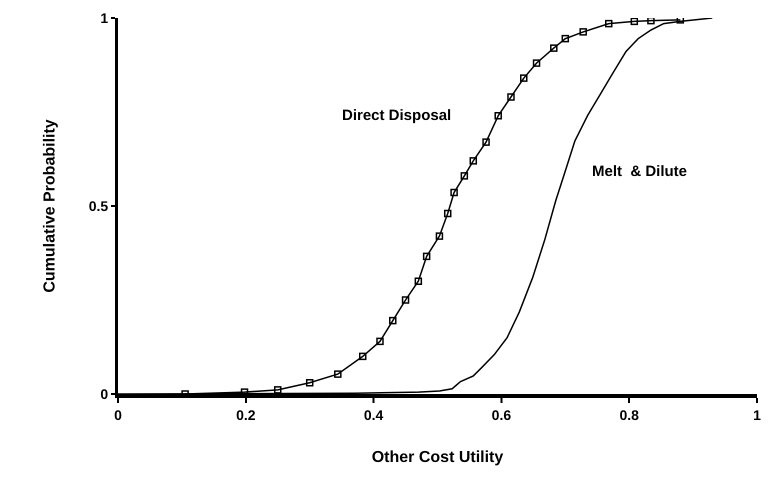  I want to click on y-tick-label: 0, so click(104, 394).